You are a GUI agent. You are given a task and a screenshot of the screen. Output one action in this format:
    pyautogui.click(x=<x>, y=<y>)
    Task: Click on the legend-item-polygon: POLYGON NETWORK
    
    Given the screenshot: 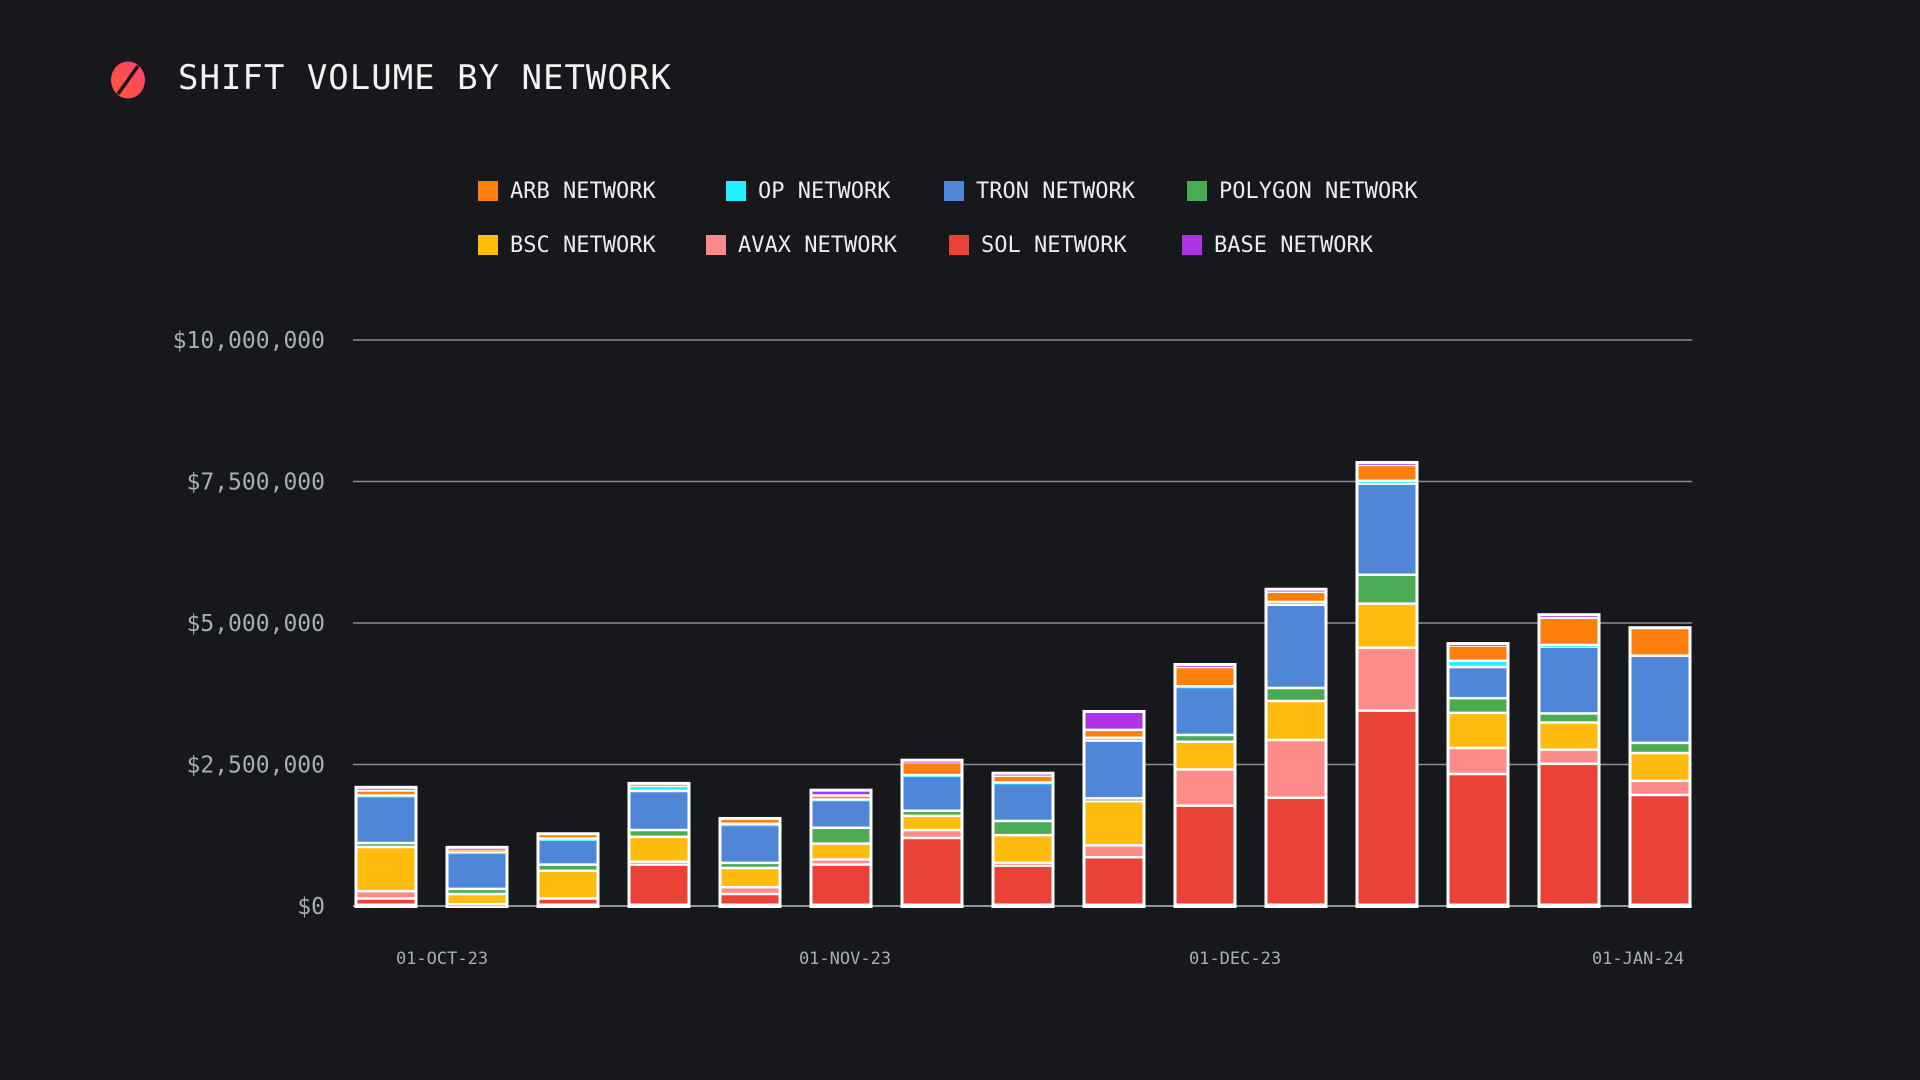 What is the action you would take?
    pyautogui.click(x=1302, y=191)
    